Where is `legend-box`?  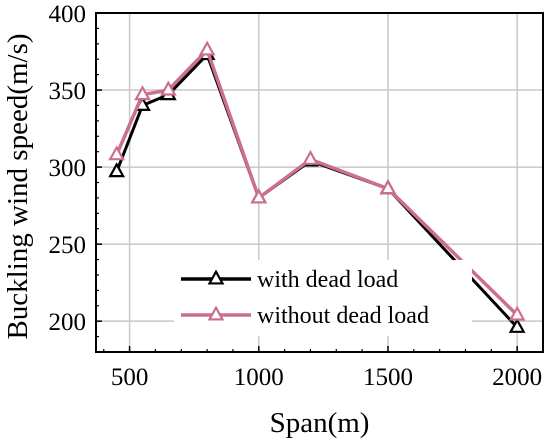
legend-box is located at coordinates (323, 298).